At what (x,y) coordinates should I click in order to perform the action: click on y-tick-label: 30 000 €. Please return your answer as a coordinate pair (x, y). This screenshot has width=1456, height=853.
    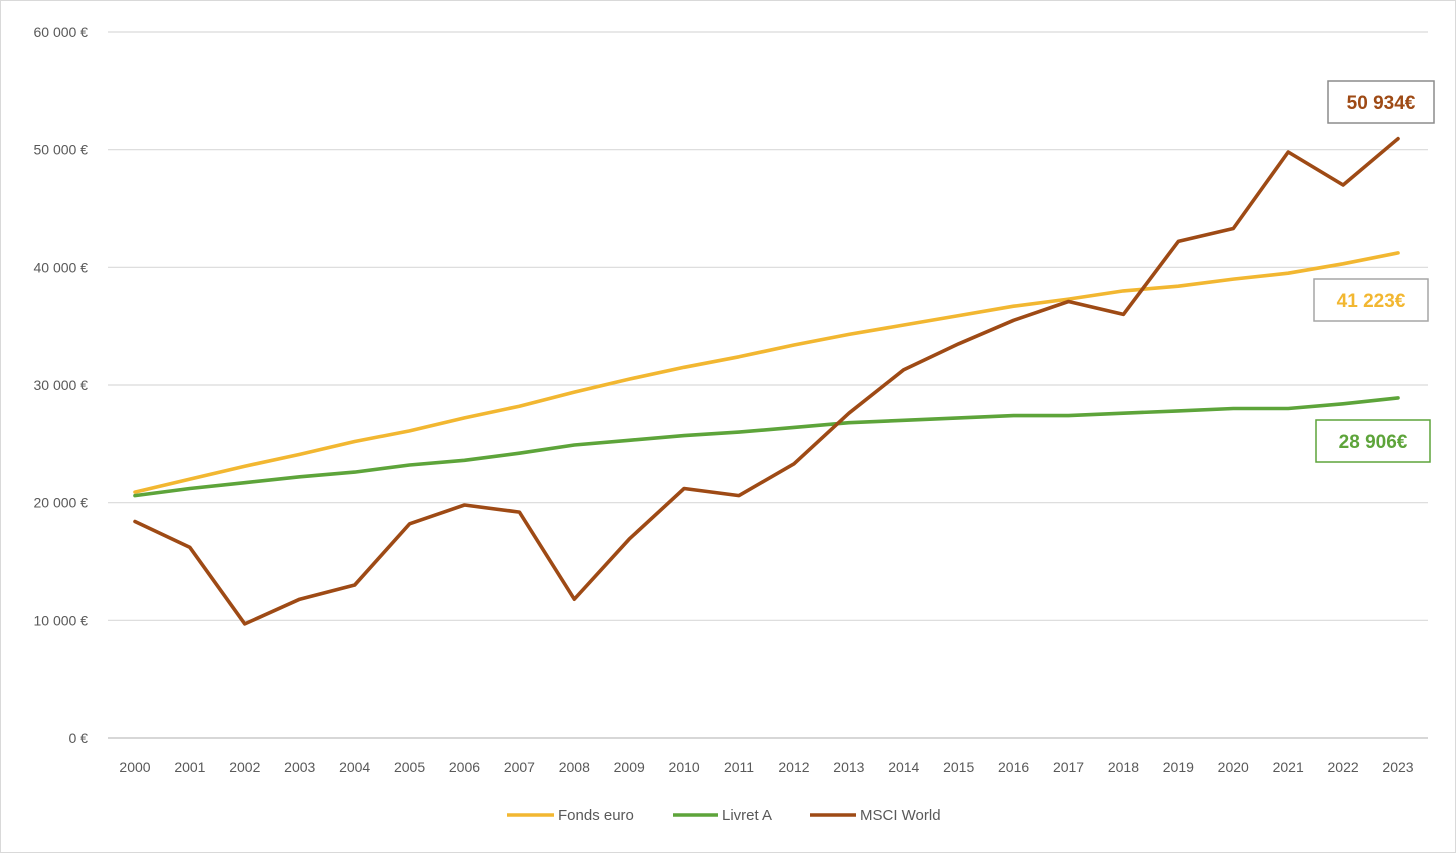
    Looking at the image, I should click on (61, 385).